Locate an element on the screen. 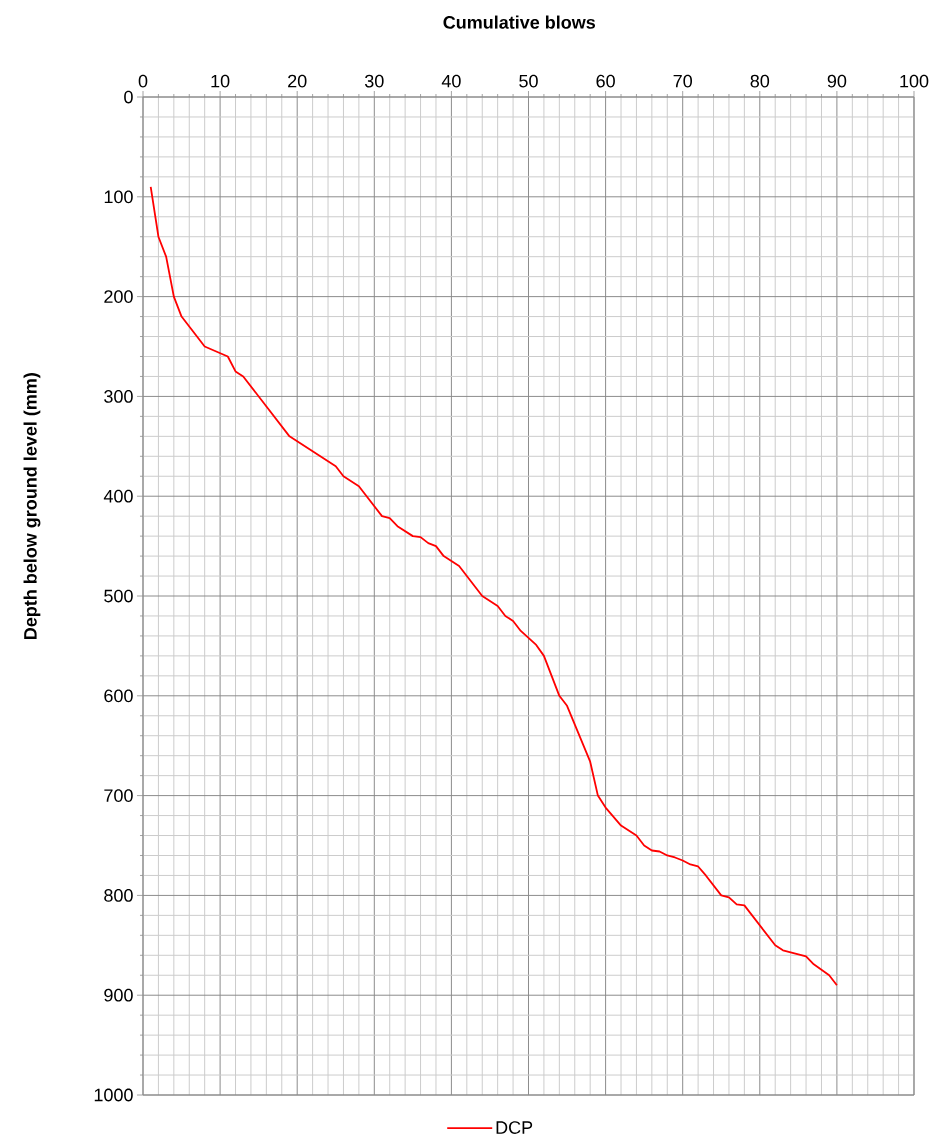 The width and height of the screenshot is (934, 1144). y-tick-label: 100 is located at coordinates (118, 197).